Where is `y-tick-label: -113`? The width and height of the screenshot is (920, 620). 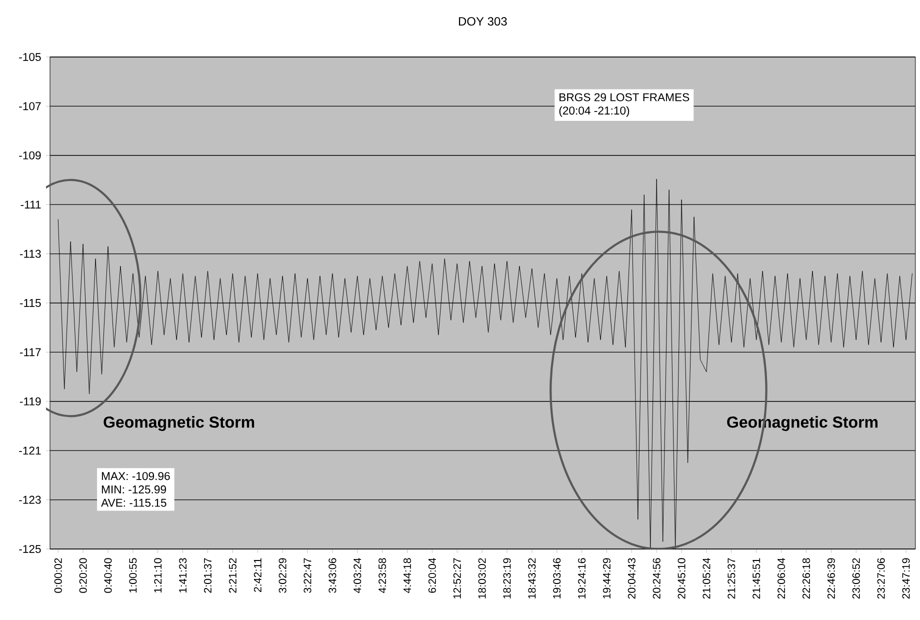
y-tick-label: -113 is located at coordinates (30, 254).